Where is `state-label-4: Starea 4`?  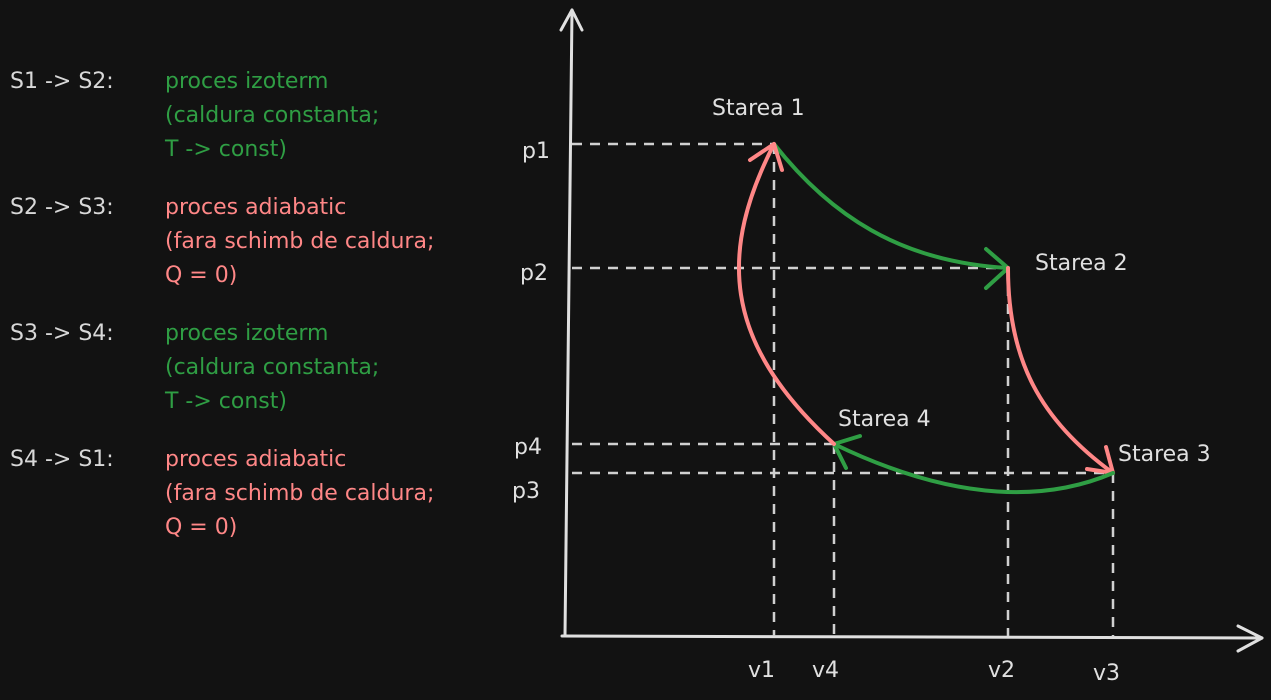 state-label-4: Starea 4 is located at coordinates (884, 419).